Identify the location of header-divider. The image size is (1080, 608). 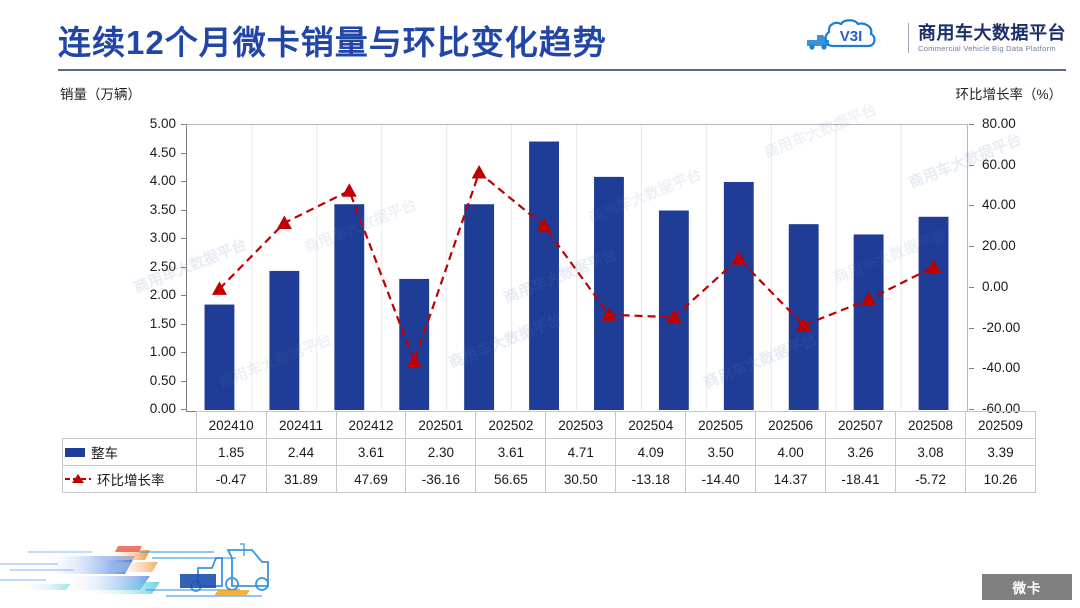
(562, 70).